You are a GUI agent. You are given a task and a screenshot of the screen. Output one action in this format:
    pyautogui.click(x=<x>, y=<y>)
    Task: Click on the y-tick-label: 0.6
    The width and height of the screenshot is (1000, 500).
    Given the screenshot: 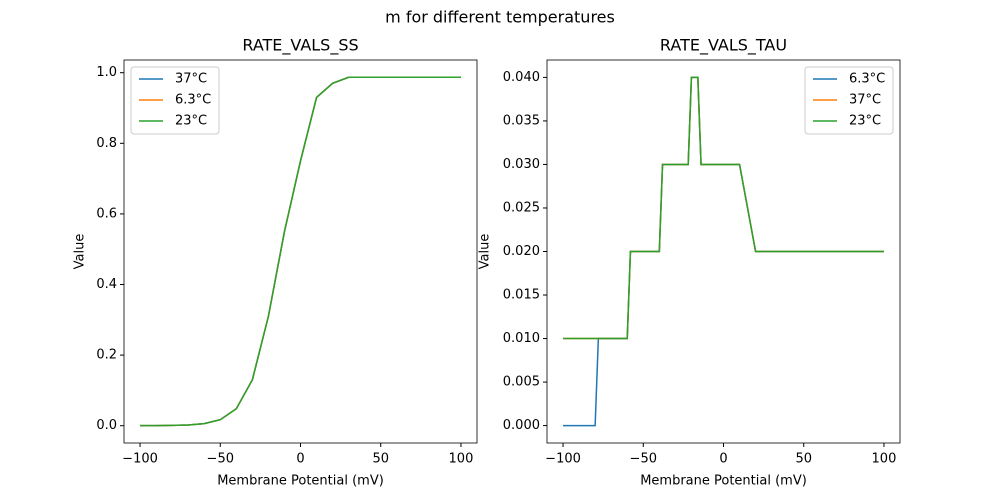 What is the action you would take?
    pyautogui.click(x=106, y=213)
    